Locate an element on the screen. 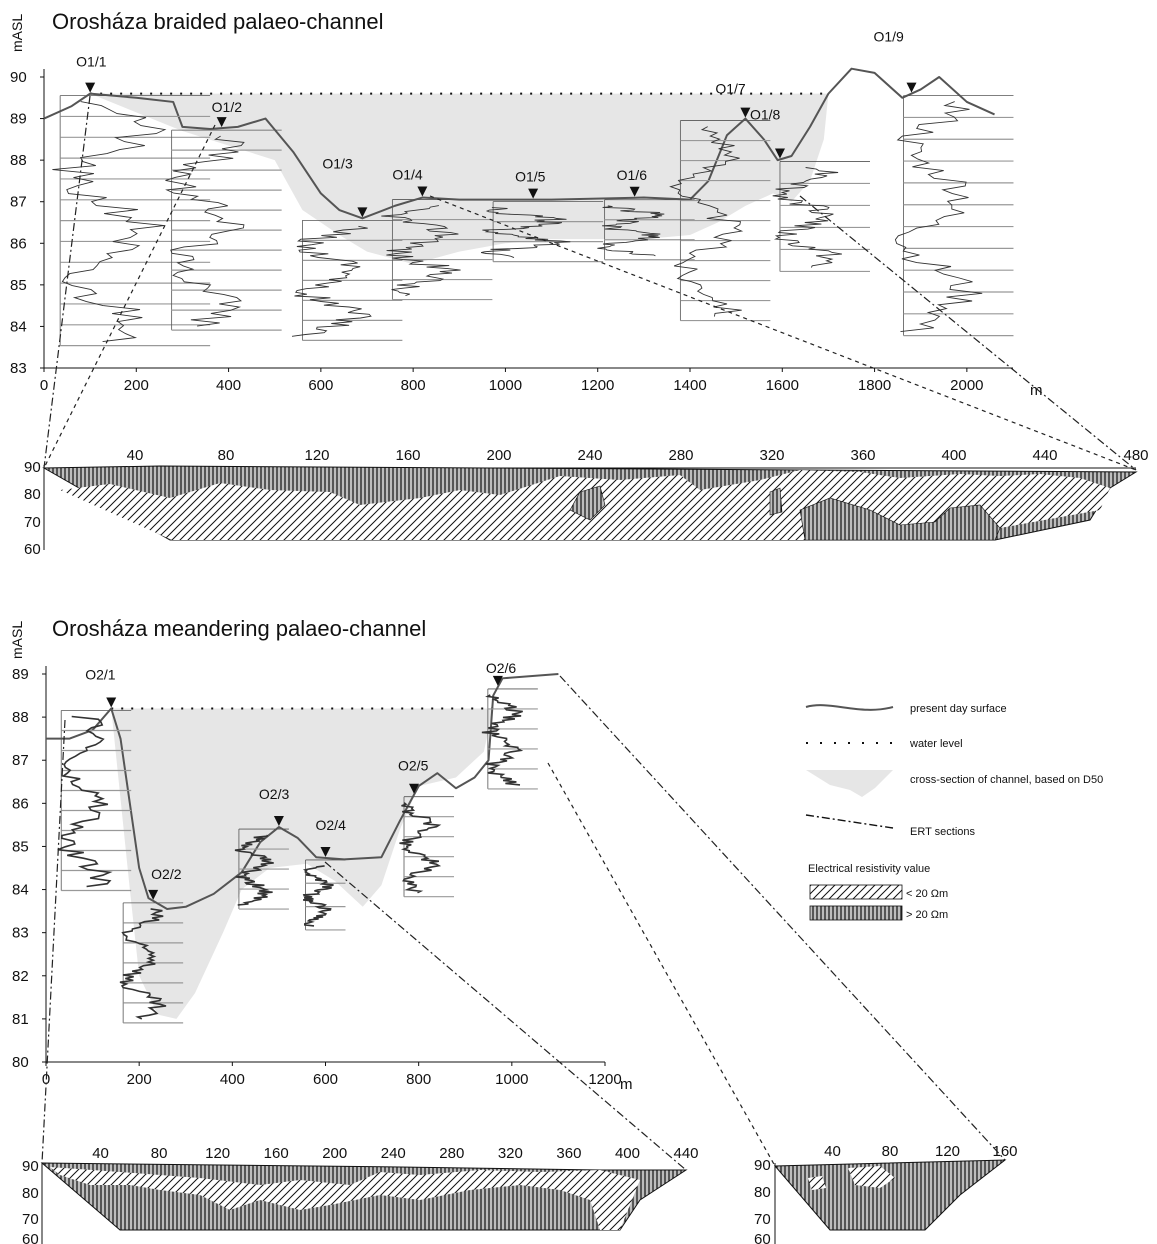 This screenshot has height=1244, width=1157. meander-borehole-logs is located at coordinates (297, 856).